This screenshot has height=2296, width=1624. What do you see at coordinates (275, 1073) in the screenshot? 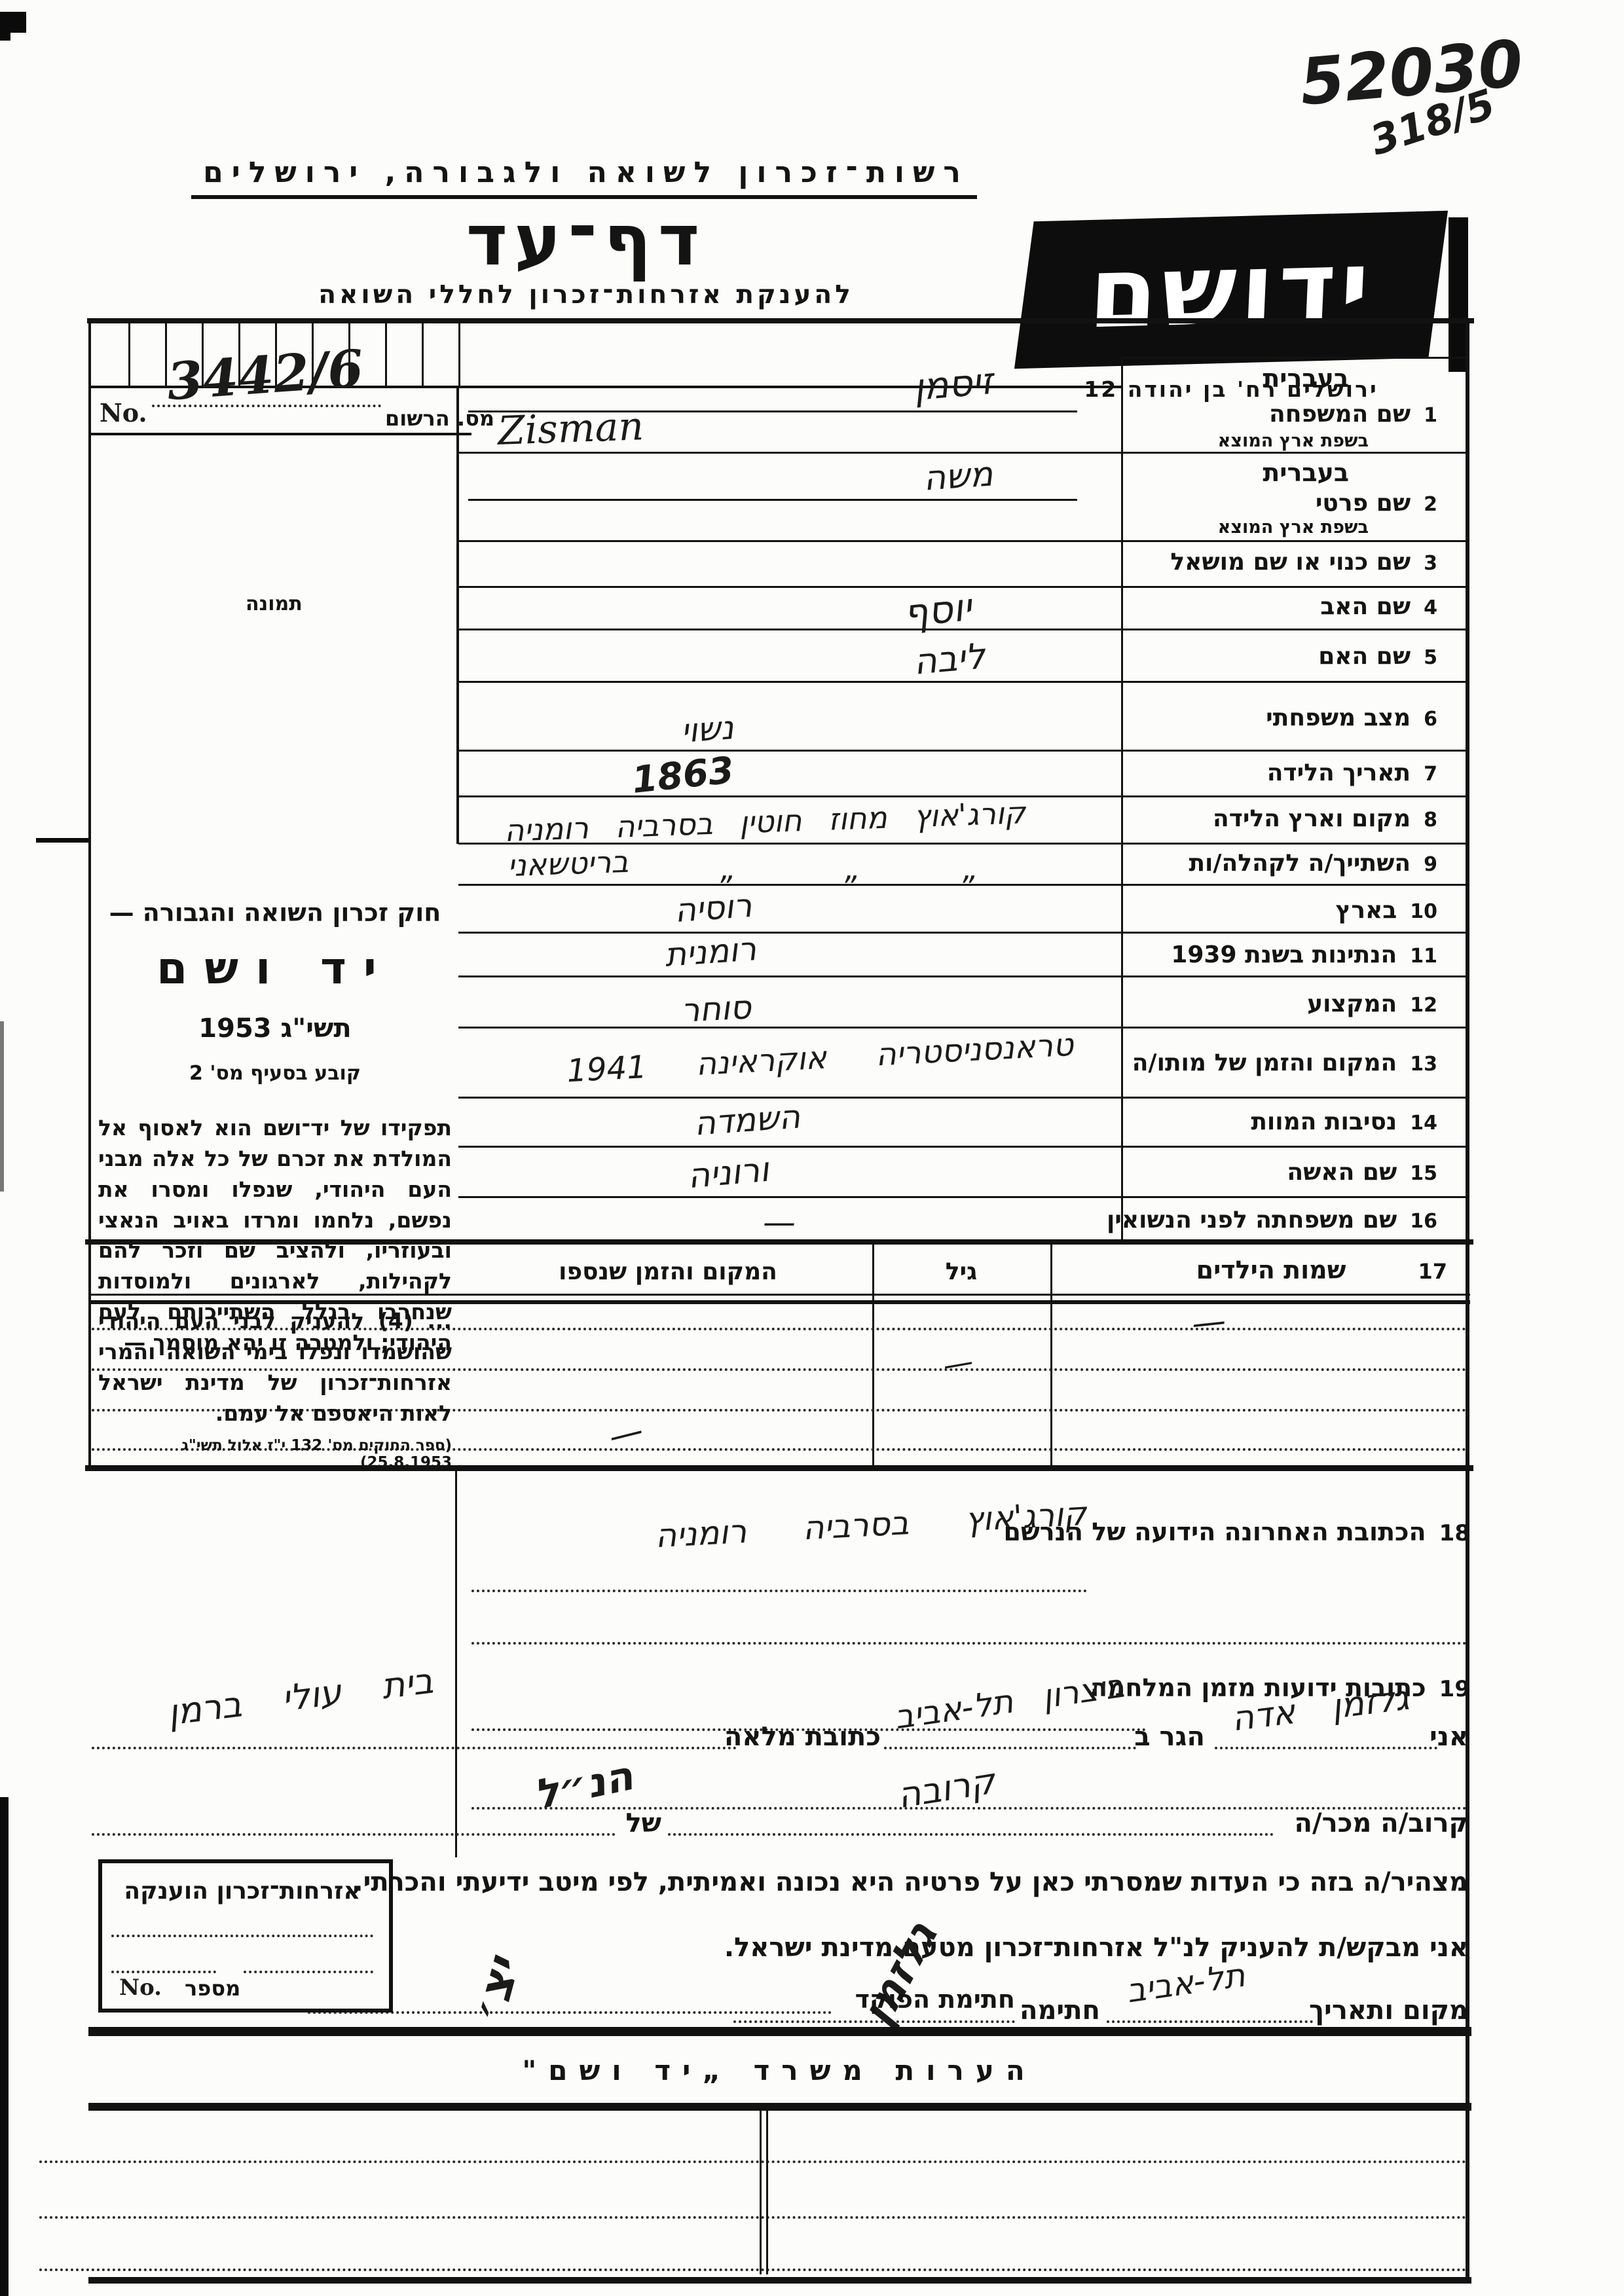
I see `law-section: קובע בסעיף מס' 2` at bounding box center [275, 1073].